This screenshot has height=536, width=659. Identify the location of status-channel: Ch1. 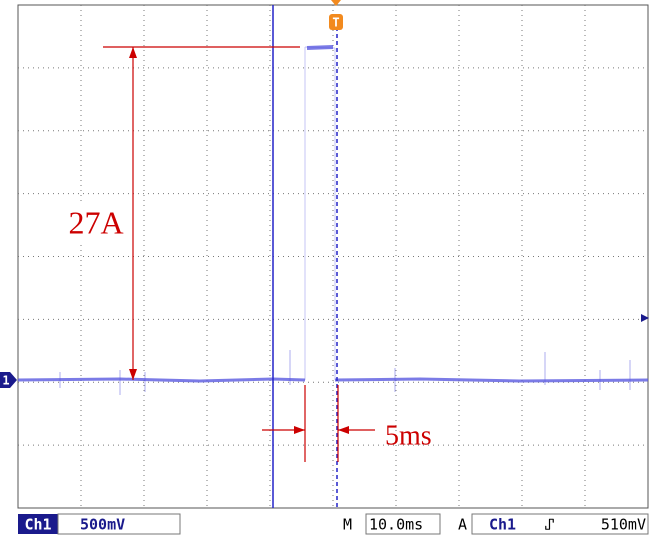
(37, 525).